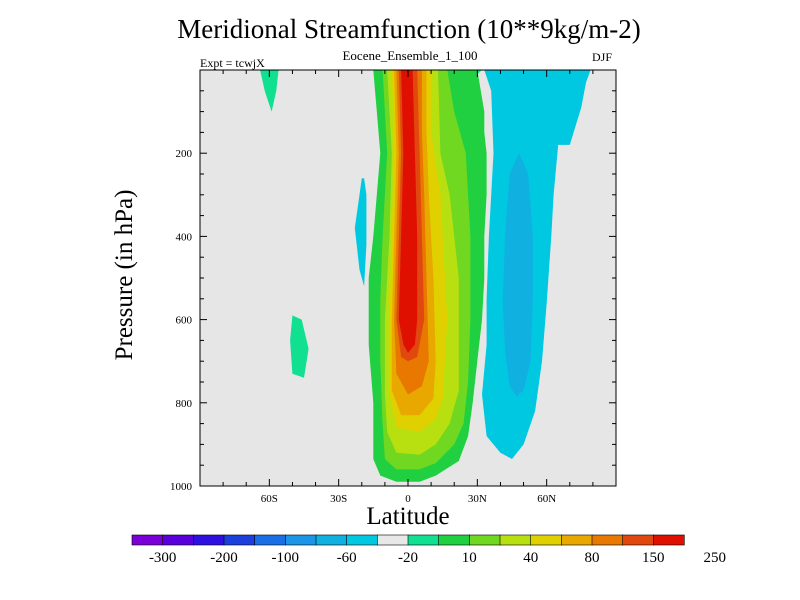 Image resolution: width=800 pixels, height=600 pixels. Describe the element at coordinates (269, 499) in the screenshot. I see `x-tick-label-0: 60S` at that location.